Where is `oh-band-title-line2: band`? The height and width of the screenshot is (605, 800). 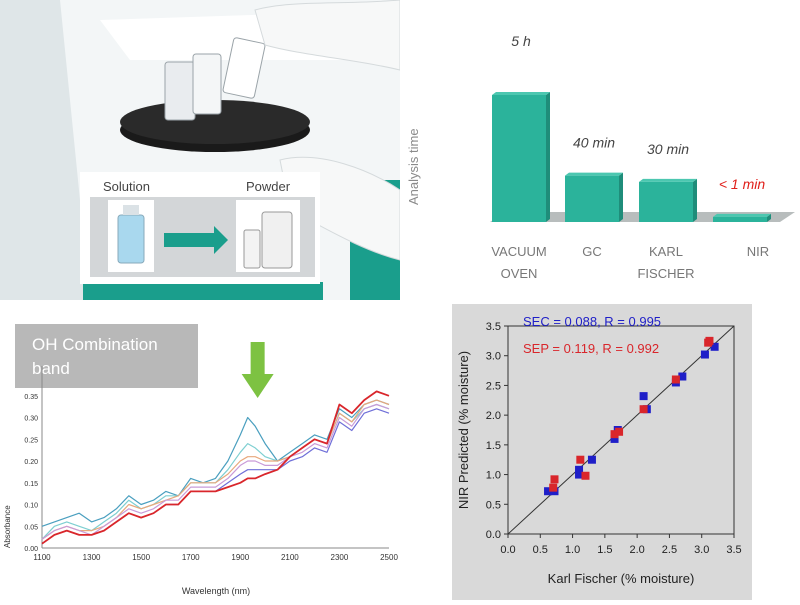
oh-band-title-line2: band is located at coordinates (51, 368).